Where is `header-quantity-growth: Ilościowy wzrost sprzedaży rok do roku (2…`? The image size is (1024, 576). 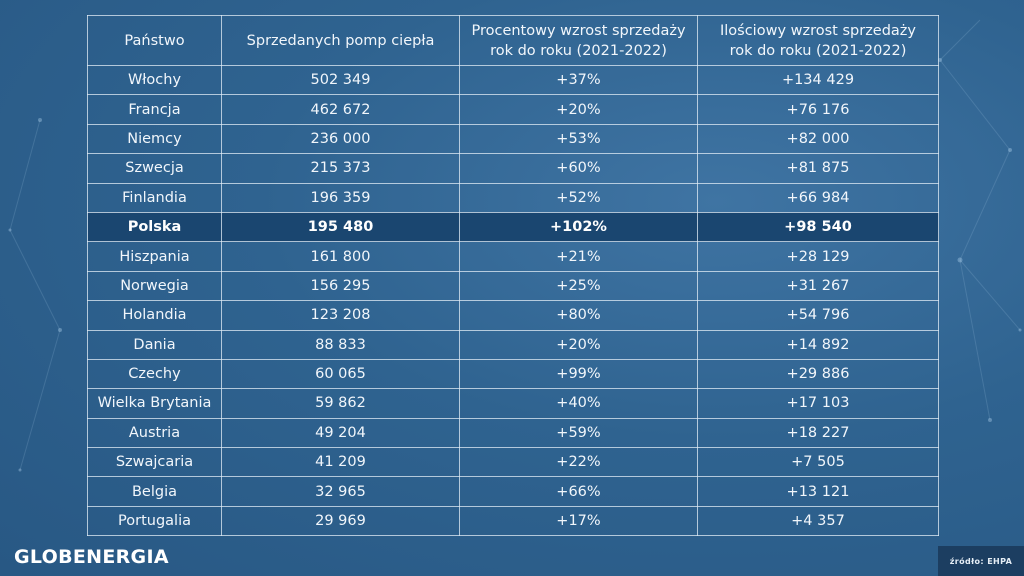 header-quantity-growth: Ilościowy wzrost sprzedaży rok do roku (2… is located at coordinates (818, 40).